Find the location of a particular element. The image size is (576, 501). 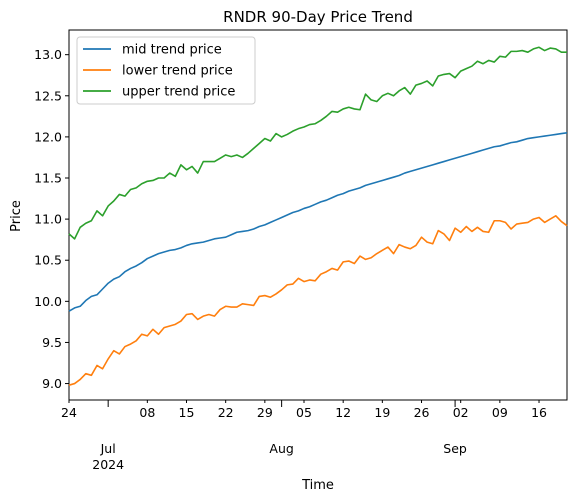

y-tick-label: 9.5 is located at coordinates (52, 342).